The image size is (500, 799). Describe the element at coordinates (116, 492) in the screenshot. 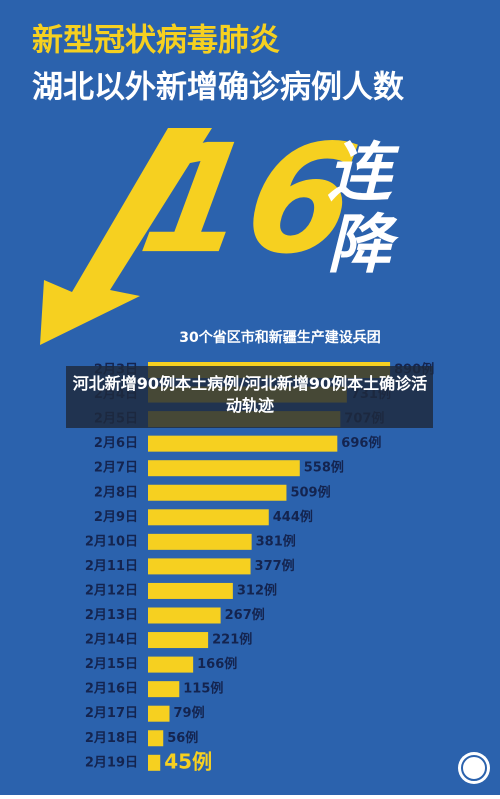

I see `y-tick-label: 2月8日` at that location.